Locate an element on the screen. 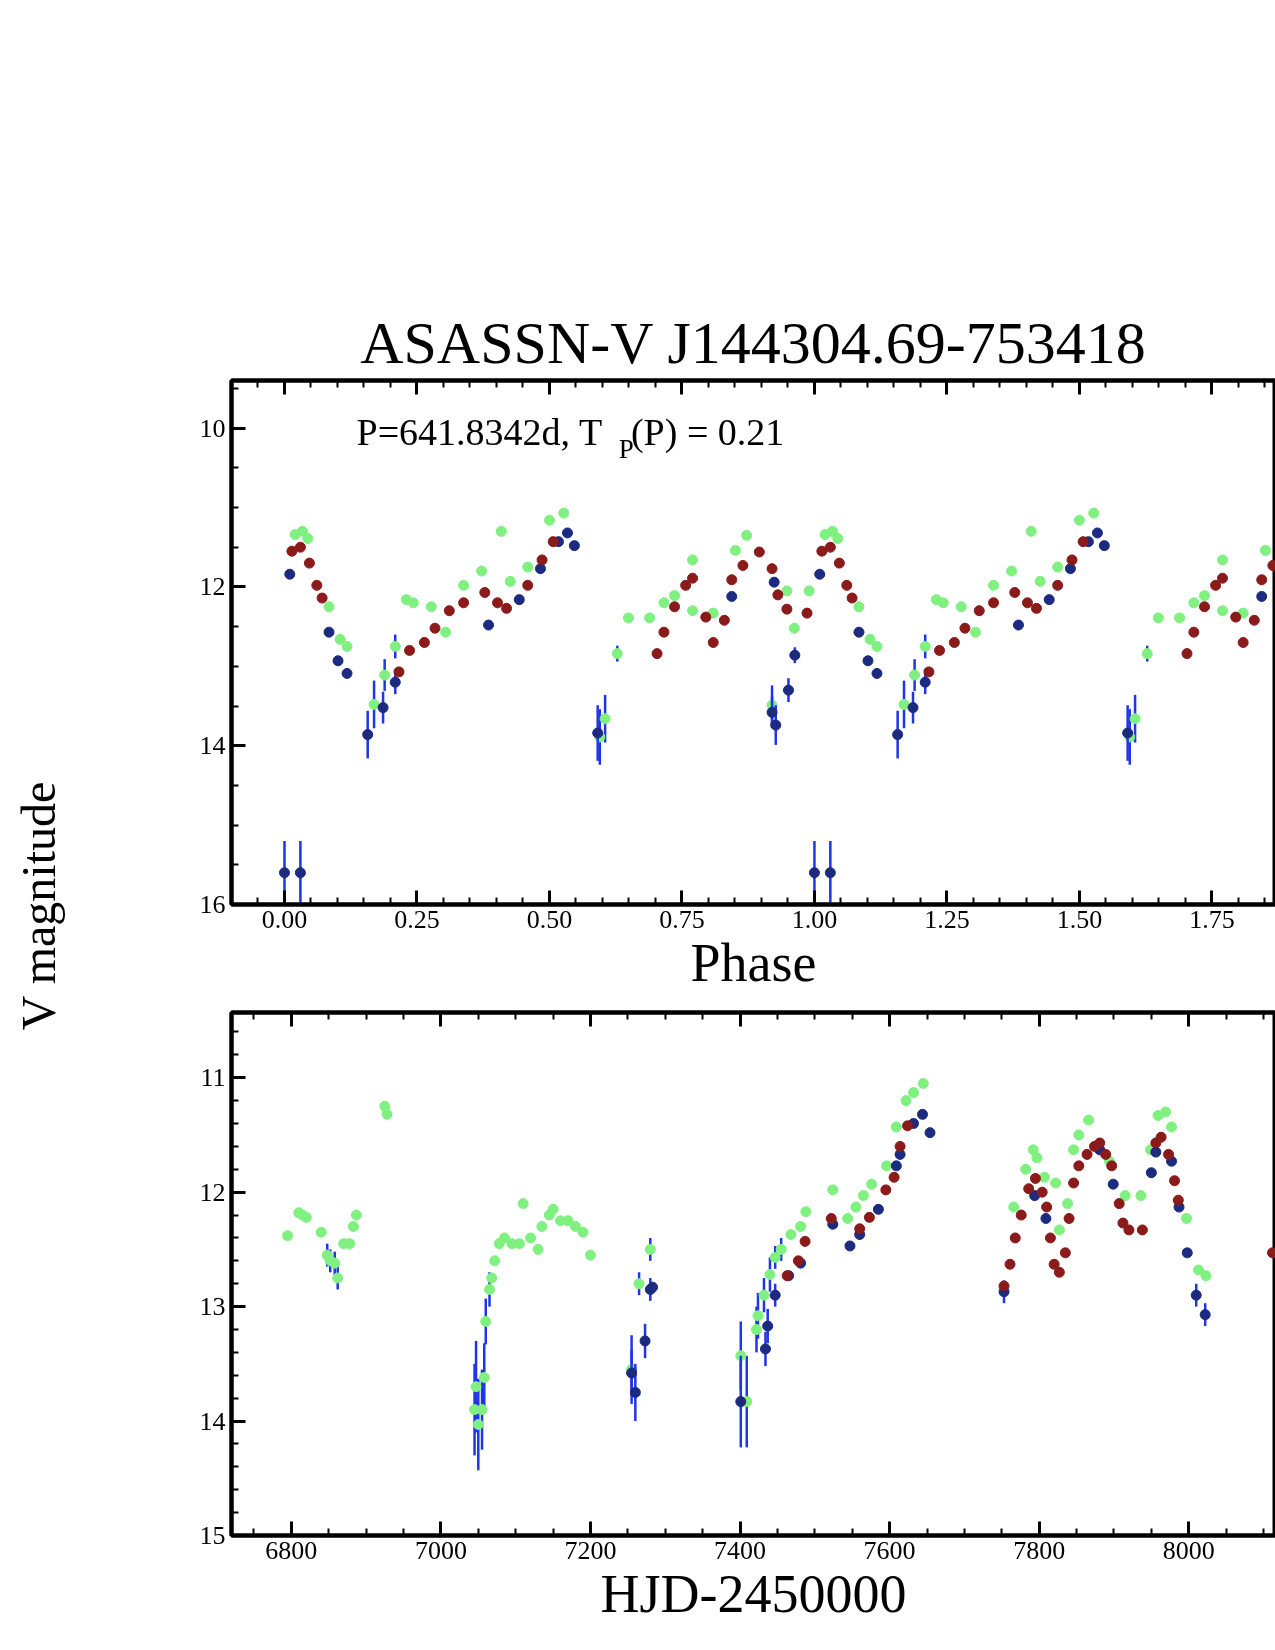 The height and width of the screenshot is (1650, 1275). x-tick-label: 7200 is located at coordinates (590, 1550).